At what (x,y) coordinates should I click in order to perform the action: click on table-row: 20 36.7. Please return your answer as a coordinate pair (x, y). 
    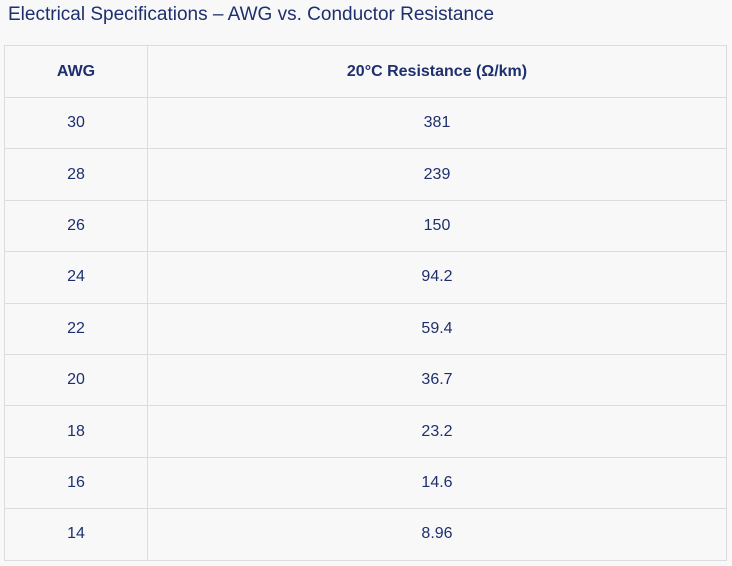
    Looking at the image, I should click on (365, 380).